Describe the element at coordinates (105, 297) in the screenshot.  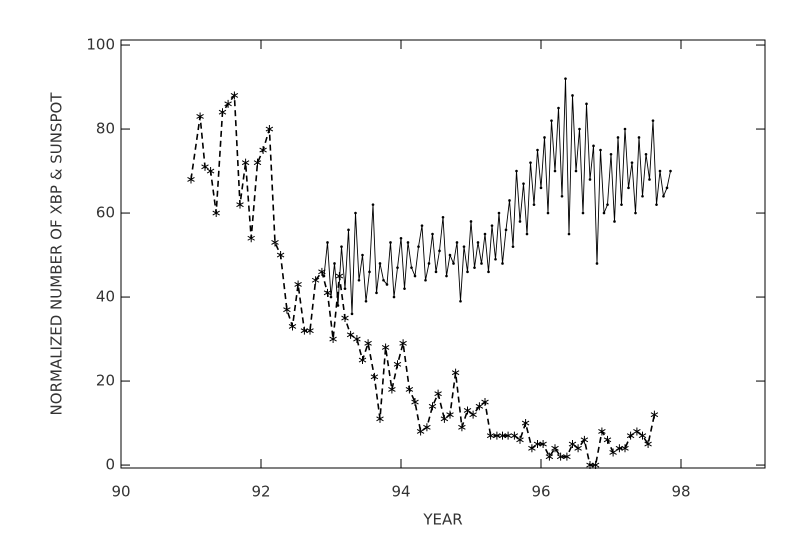
I see `y-tick-label: 40` at that location.